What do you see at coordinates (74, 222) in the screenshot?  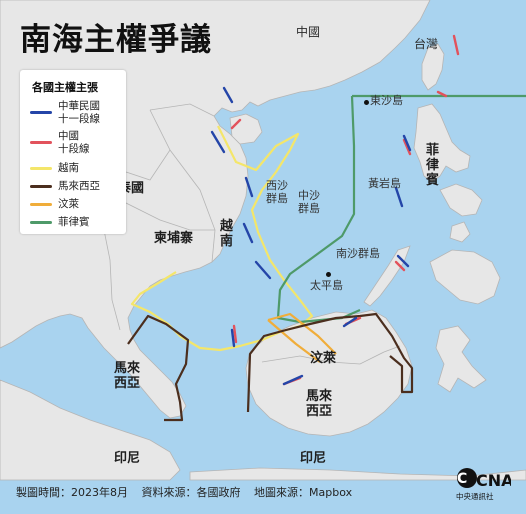 I see `legend-label-philippines: 菲律賓` at bounding box center [74, 222].